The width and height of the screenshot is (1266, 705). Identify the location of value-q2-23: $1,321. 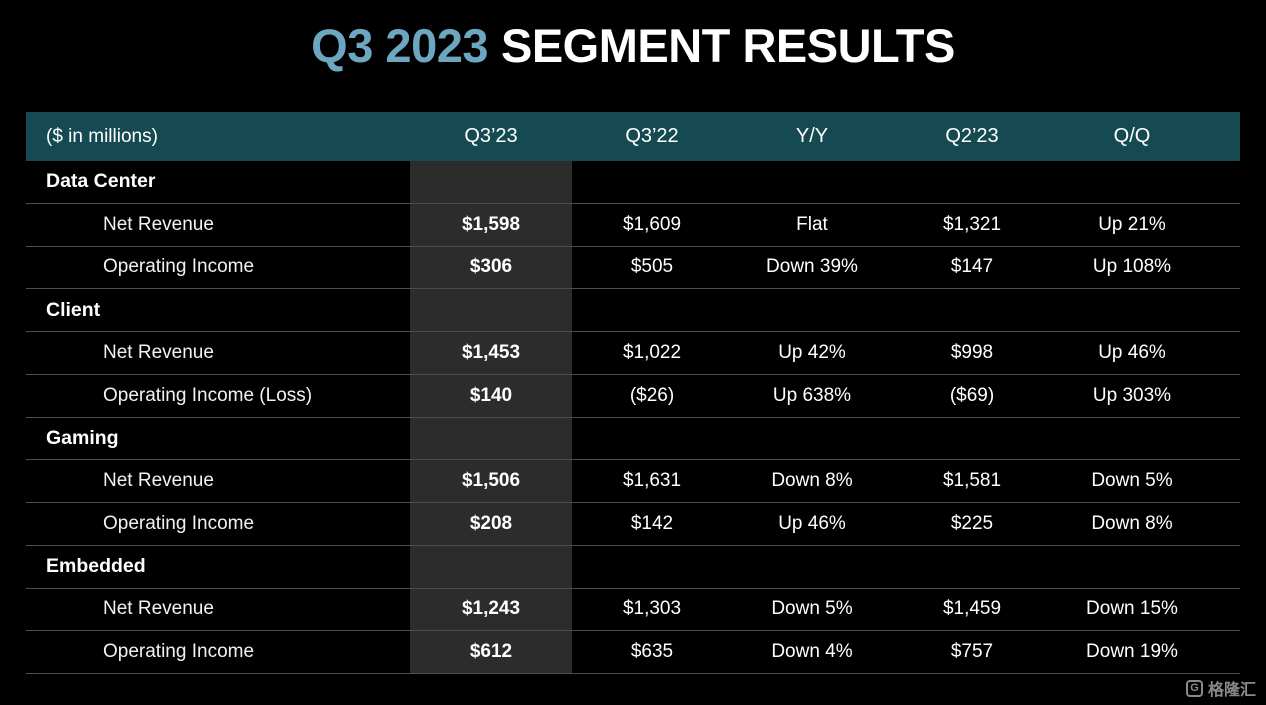
(972, 224).